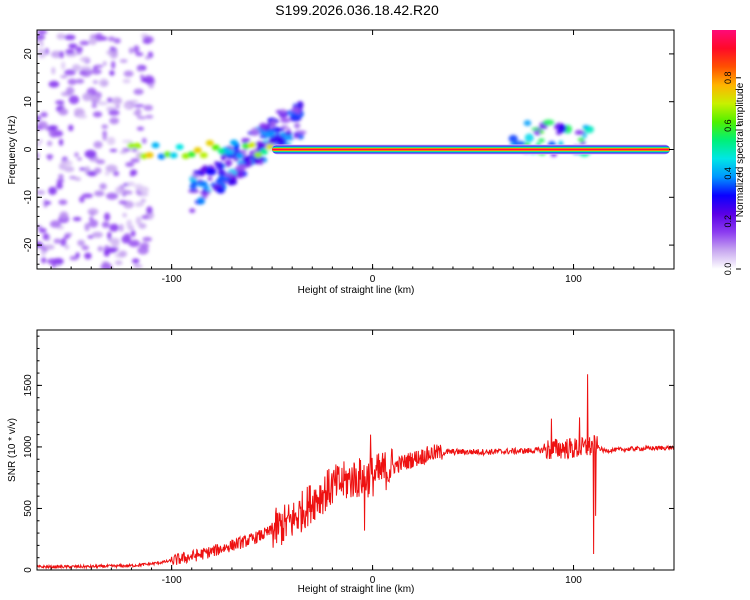 This screenshot has width=750, height=600. What do you see at coordinates (28, 570) in the screenshot?
I see `y-tick-label: 0` at bounding box center [28, 570].